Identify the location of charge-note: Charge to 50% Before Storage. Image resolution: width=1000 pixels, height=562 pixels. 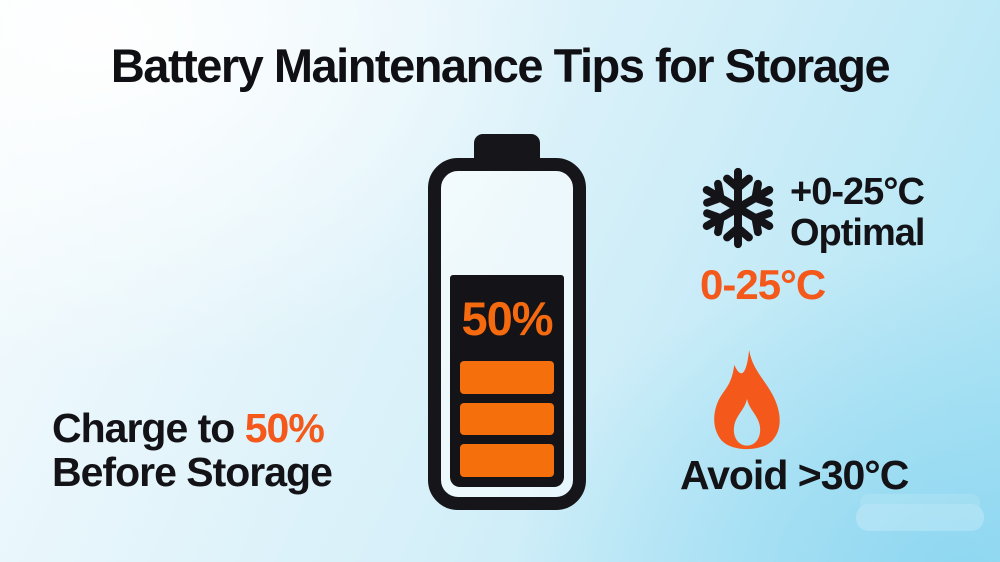
(232, 450).